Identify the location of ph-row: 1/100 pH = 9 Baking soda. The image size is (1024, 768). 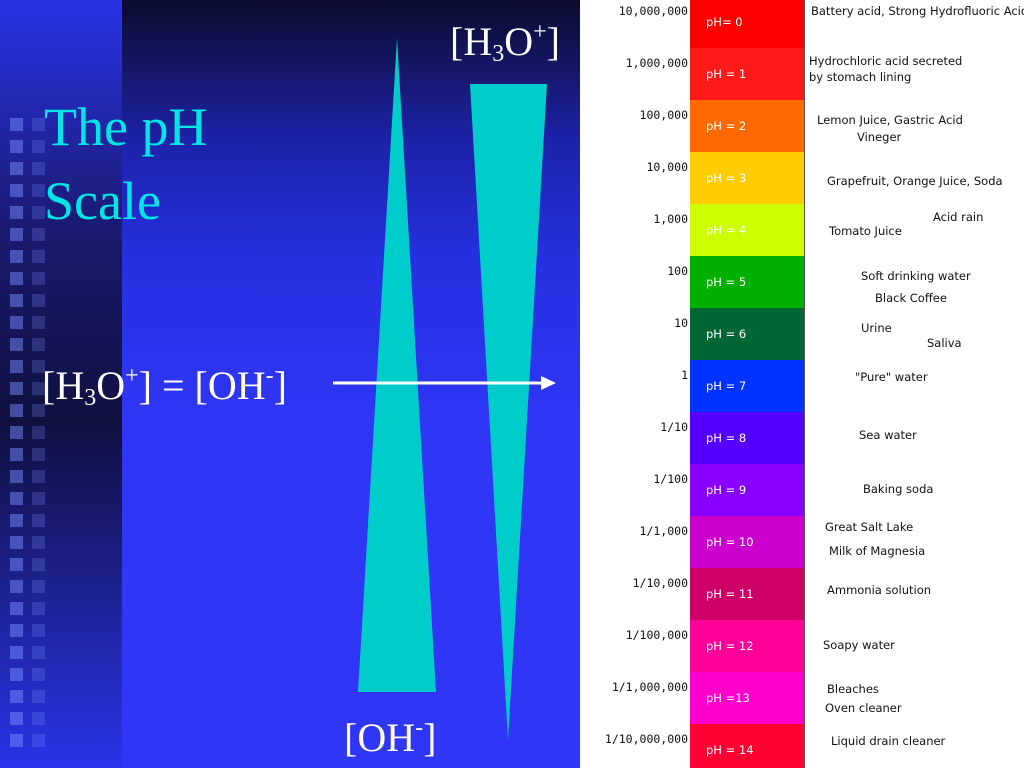
(802, 490).